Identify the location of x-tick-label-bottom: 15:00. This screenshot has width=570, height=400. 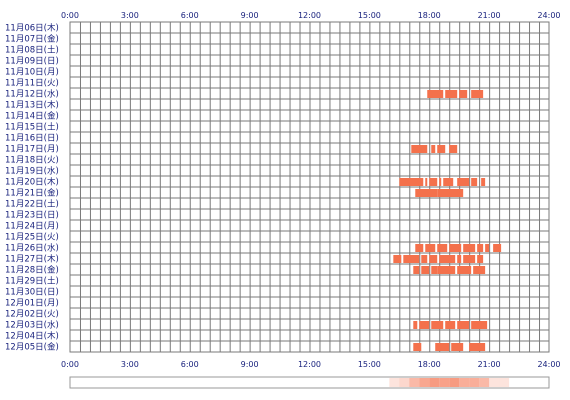
(369, 364).